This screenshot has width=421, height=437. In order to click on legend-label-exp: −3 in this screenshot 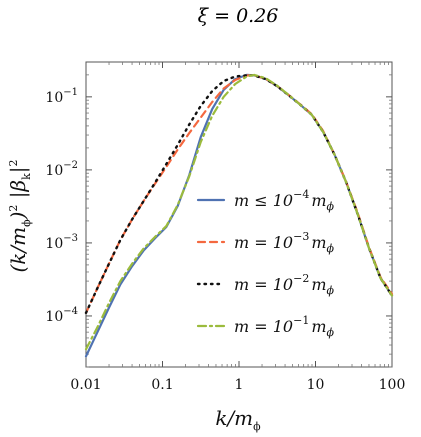, I will do `click(301, 236)`.